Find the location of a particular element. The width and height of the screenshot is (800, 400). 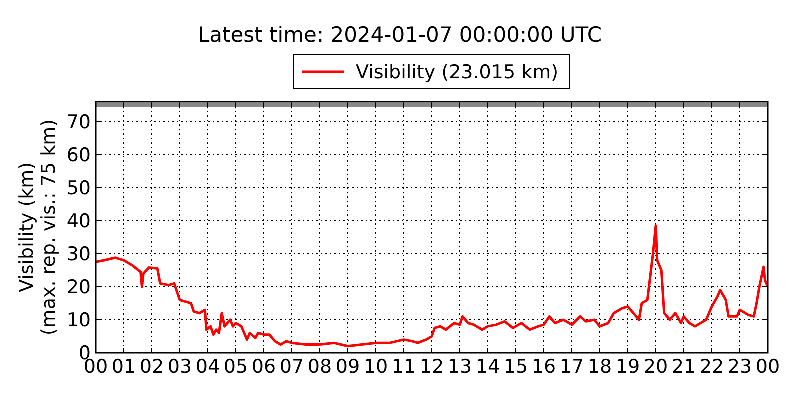

x-tick-label: 04 is located at coordinates (208, 367).